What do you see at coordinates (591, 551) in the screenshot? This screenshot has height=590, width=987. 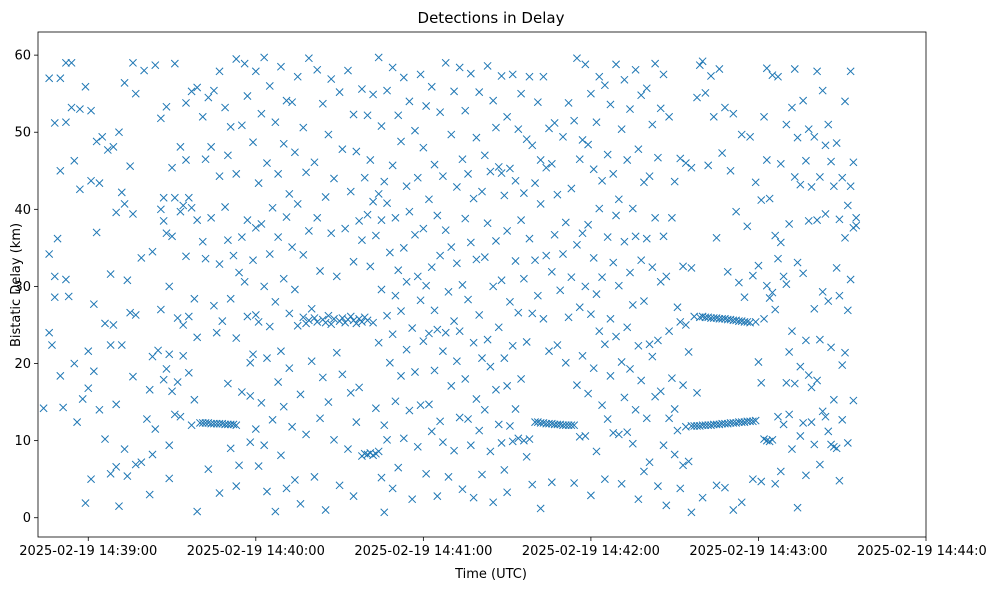 I see `x-tick-label: 2025-02-19 14:42:00` at bounding box center [591, 551].